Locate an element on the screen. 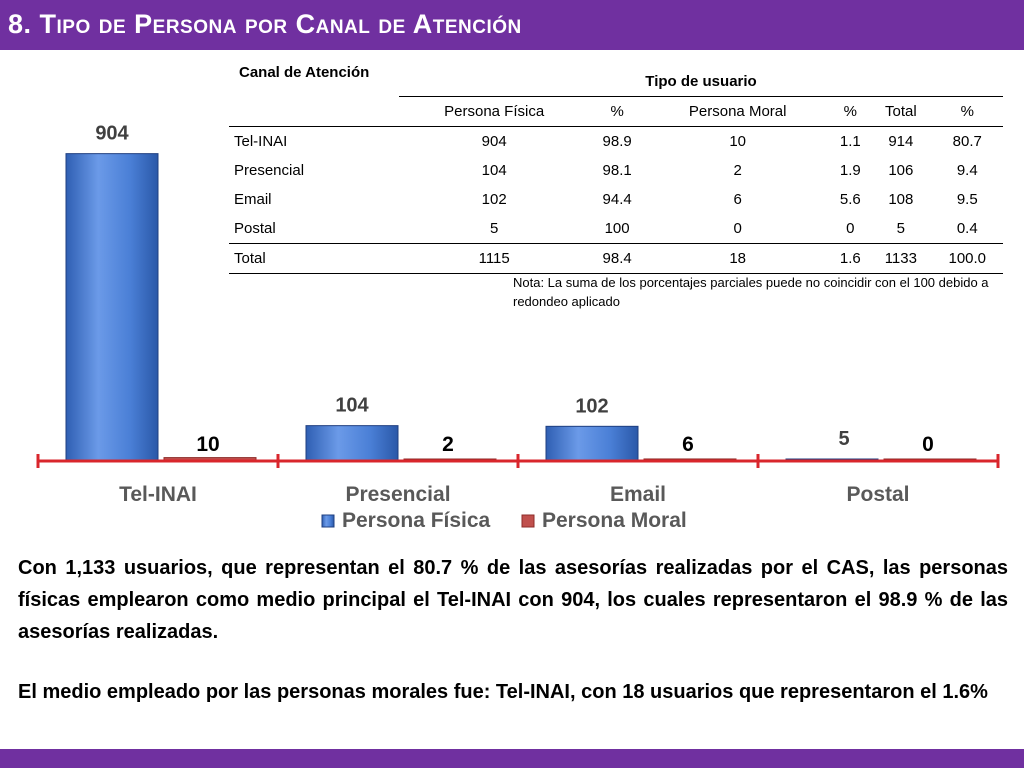 The image size is (1024, 768). row-label: Postal is located at coordinates (255, 228).